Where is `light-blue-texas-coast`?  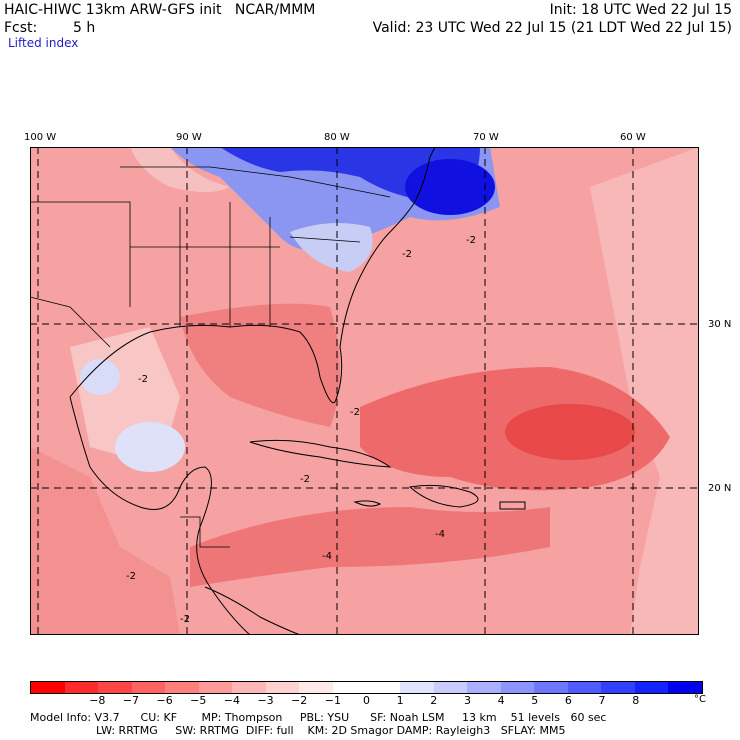 light-blue-texas-coast is located at coordinates (100, 377).